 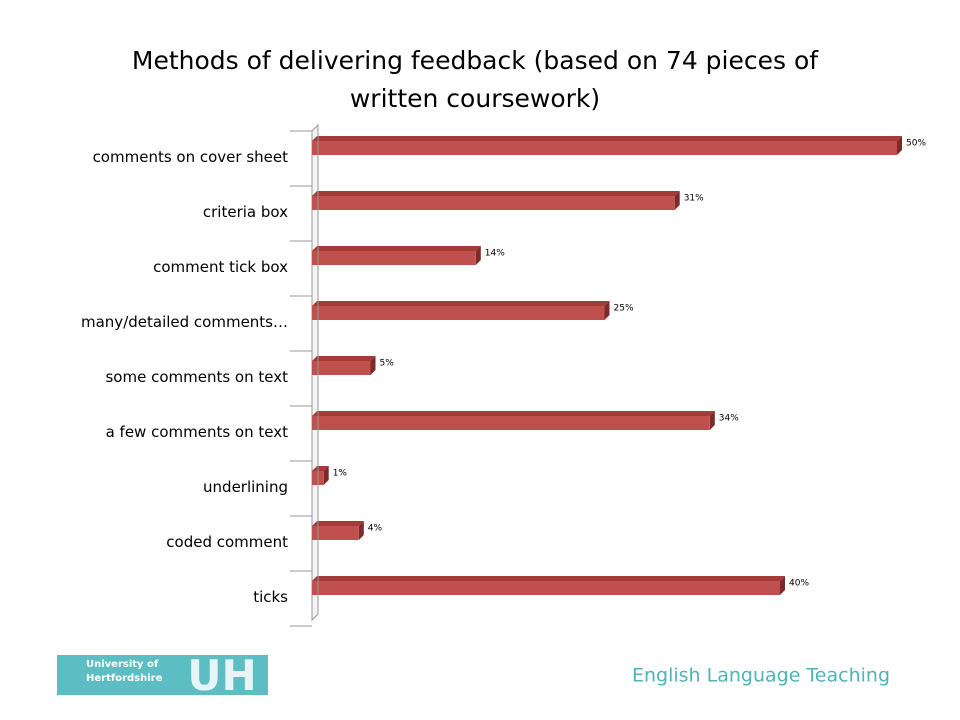 I want to click on category-label: comment tick box, so click(x=220, y=267).